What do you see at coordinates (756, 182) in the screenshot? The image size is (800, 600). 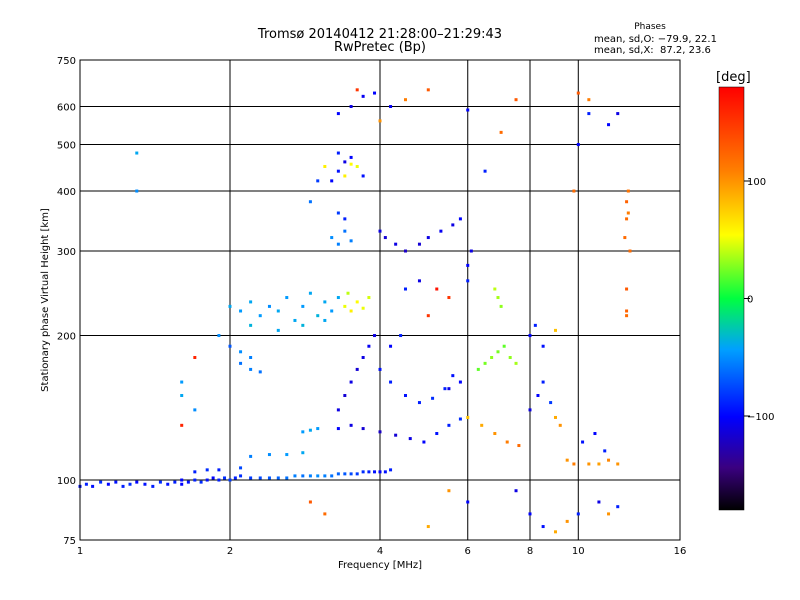 I see `colorbar-tick-label: 100` at bounding box center [756, 182].